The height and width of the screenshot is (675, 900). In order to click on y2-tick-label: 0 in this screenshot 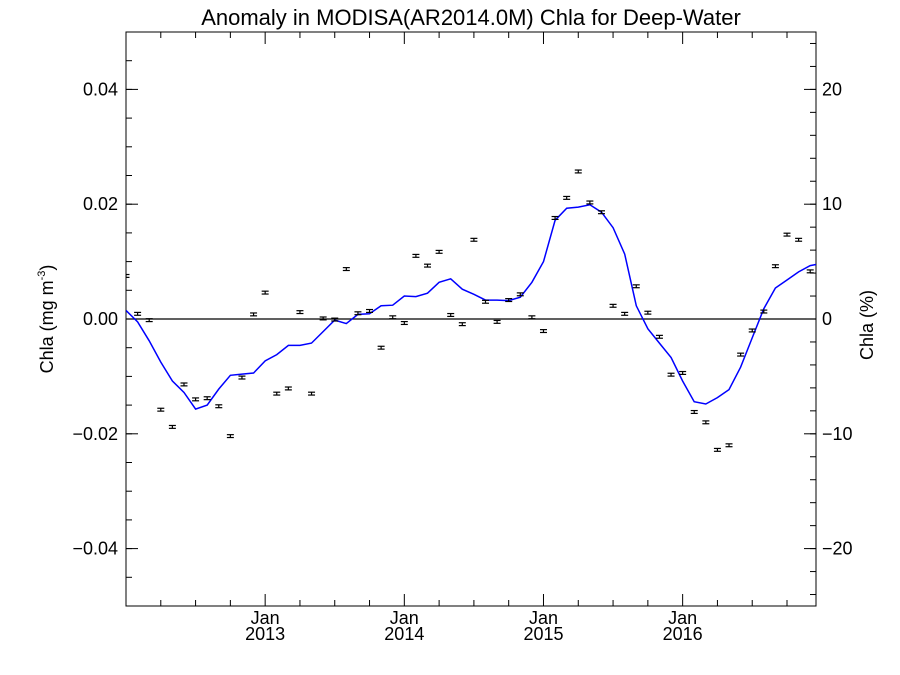, I will do `click(827, 319)`.